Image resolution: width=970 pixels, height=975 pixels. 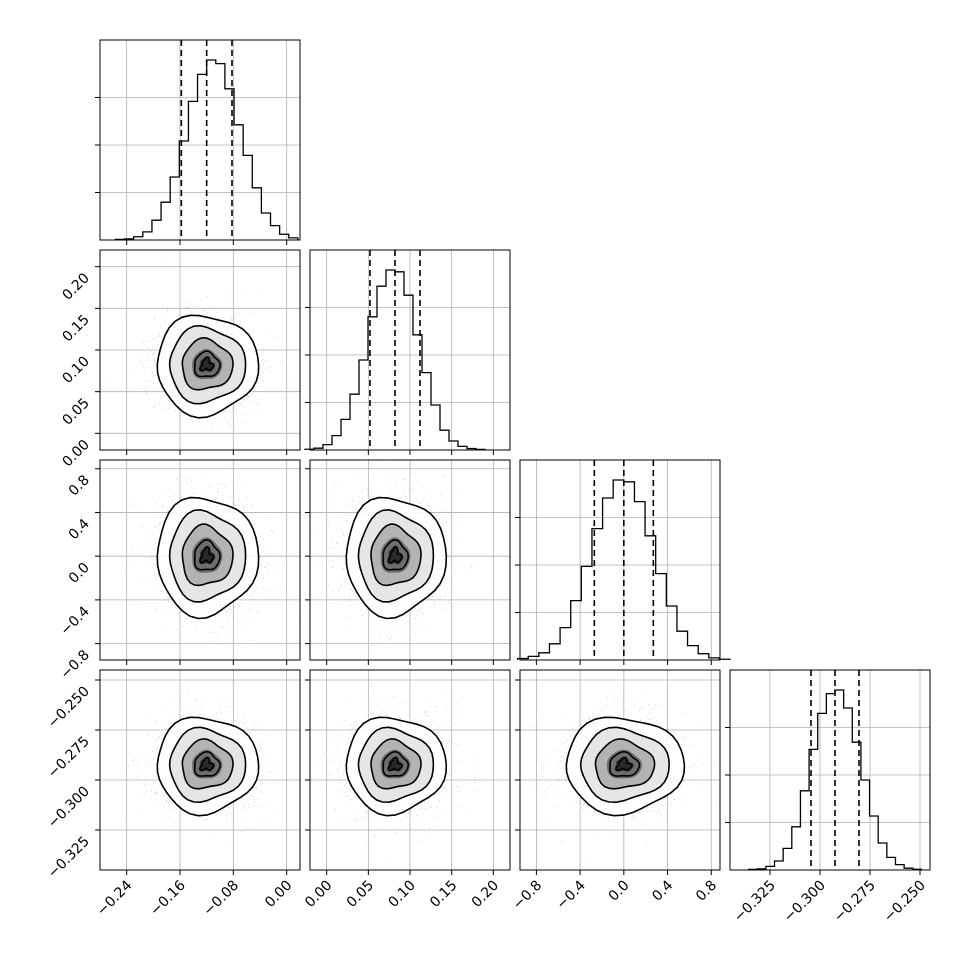 What do you see at coordinates (360, 894) in the screenshot?
I see `x-tick-label: 0.05` at bounding box center [360, 894].